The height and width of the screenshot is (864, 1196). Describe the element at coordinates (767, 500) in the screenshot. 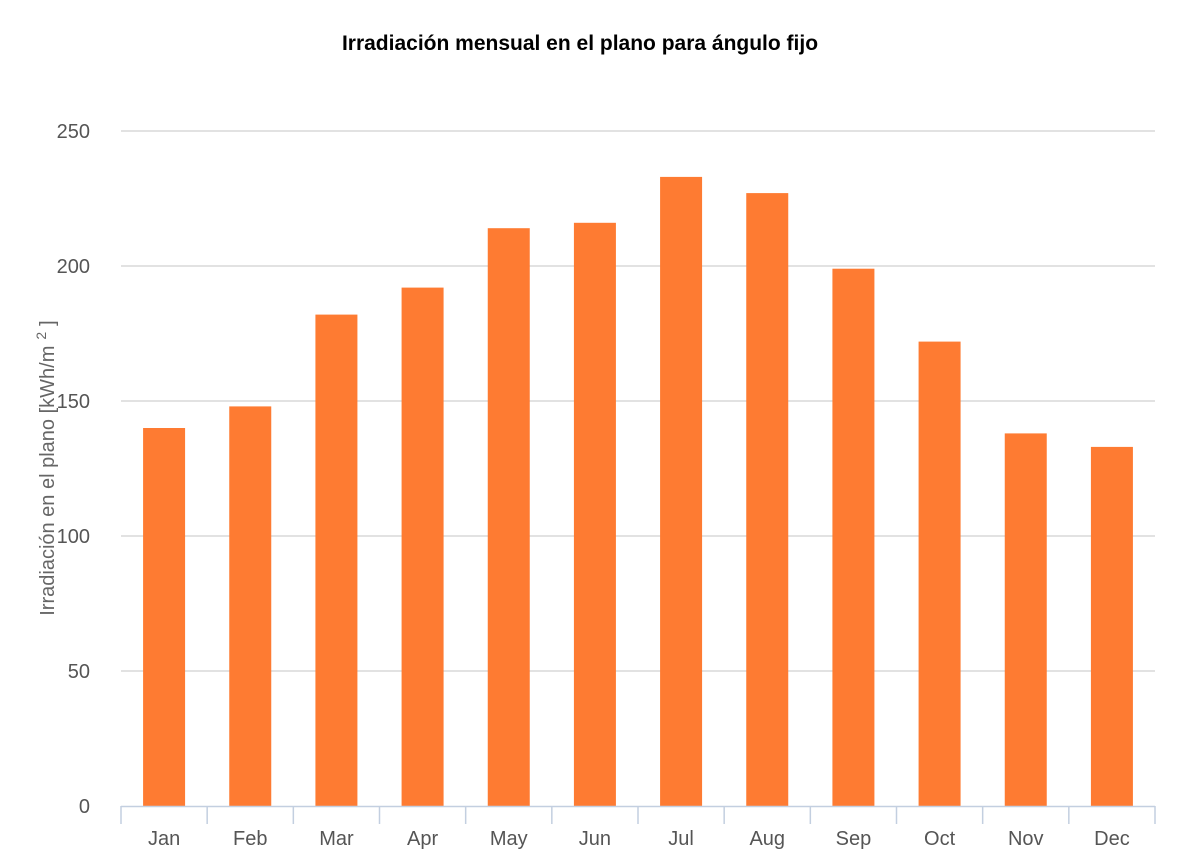

I see `bar-aug` at that location.